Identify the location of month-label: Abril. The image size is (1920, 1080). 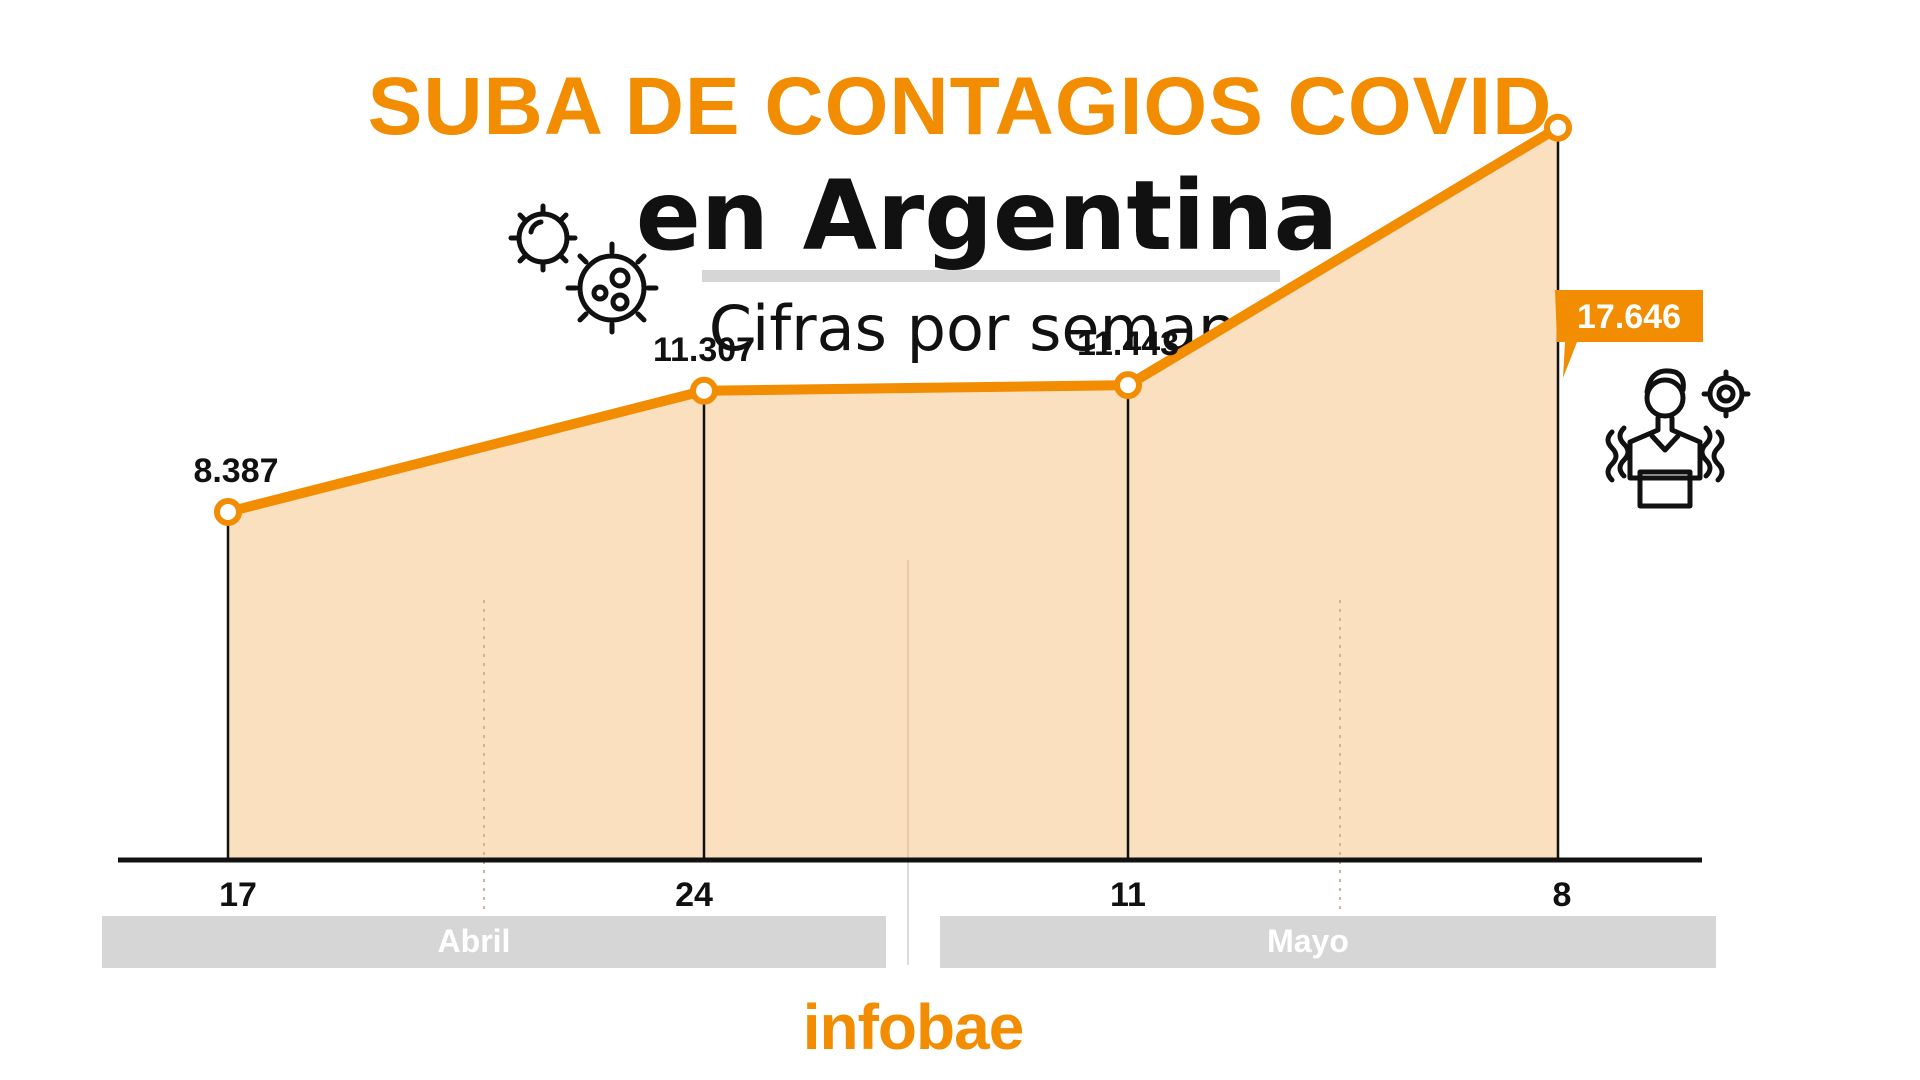
(474, 941).